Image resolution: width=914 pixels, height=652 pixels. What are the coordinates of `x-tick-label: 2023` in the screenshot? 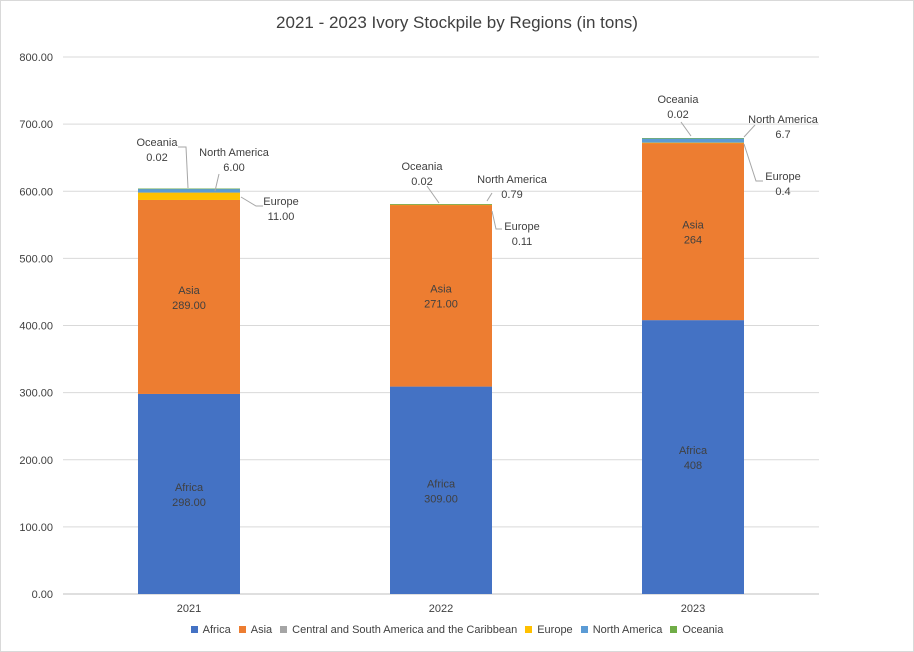 It's located at (693, 609).